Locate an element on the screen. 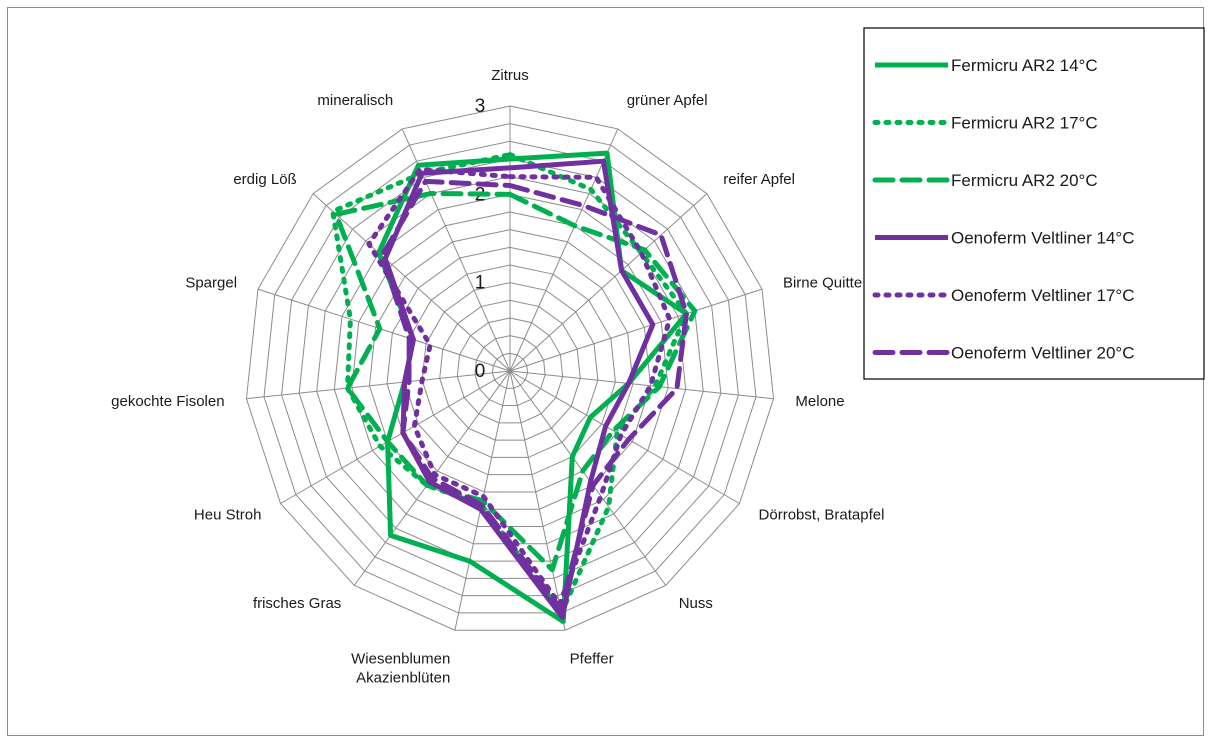 This screenshot has height=745, width=1213. tick-label: 1 is located at coordinates (480, 283).